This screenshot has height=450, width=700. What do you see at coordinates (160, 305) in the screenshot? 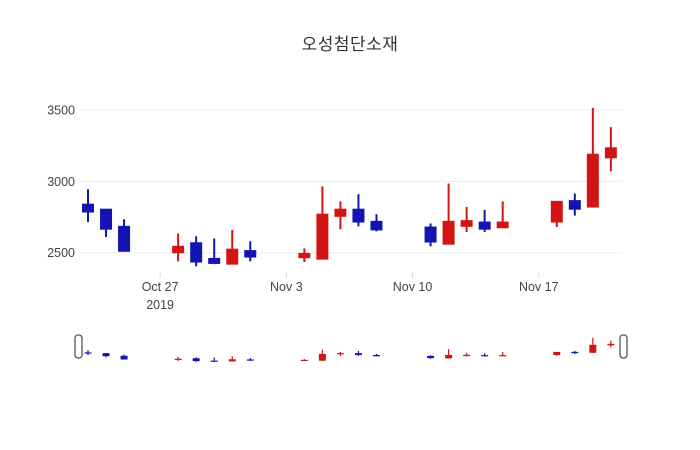
I see `x-axis-tick-sublabel: 2019` at bounding box center [160, 305].